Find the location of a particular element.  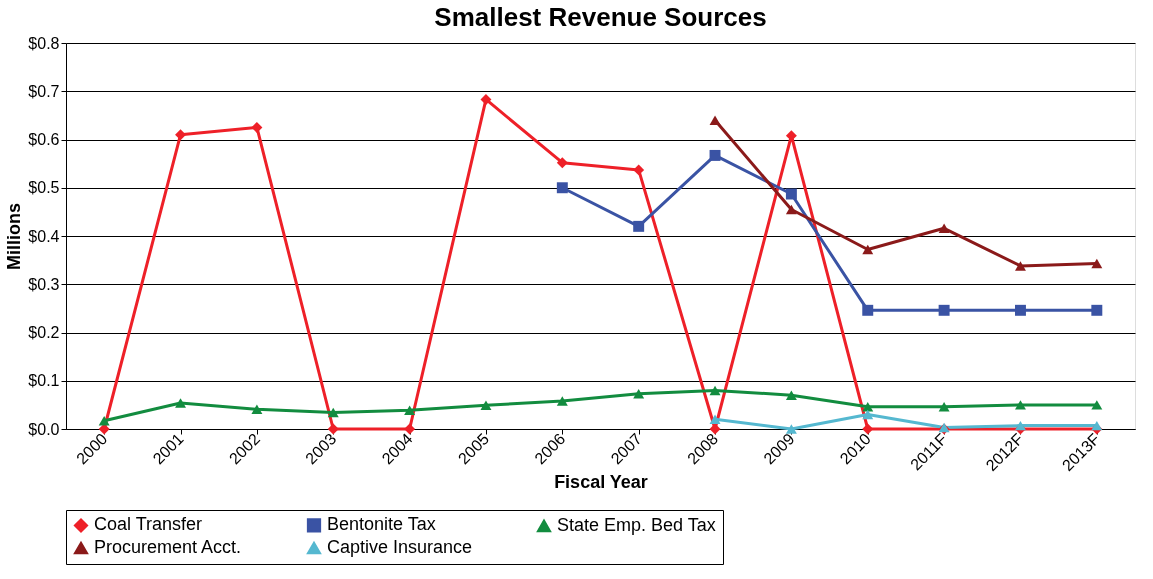

y-tick-label: $0.4 is located at coordinates (44, 236).